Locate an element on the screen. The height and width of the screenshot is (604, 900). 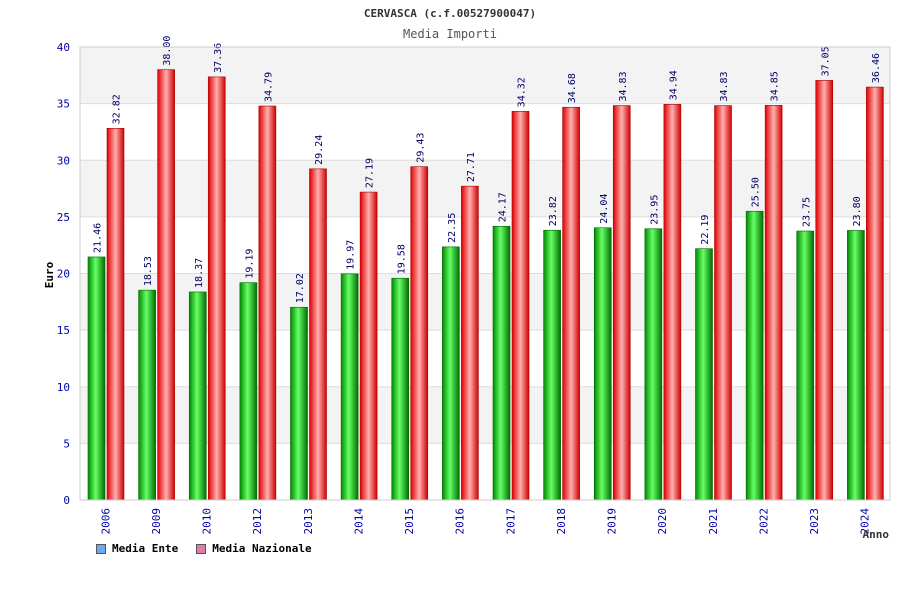
data-label-media-ente-2015: 19.58 is located at coordinates (401, 259).